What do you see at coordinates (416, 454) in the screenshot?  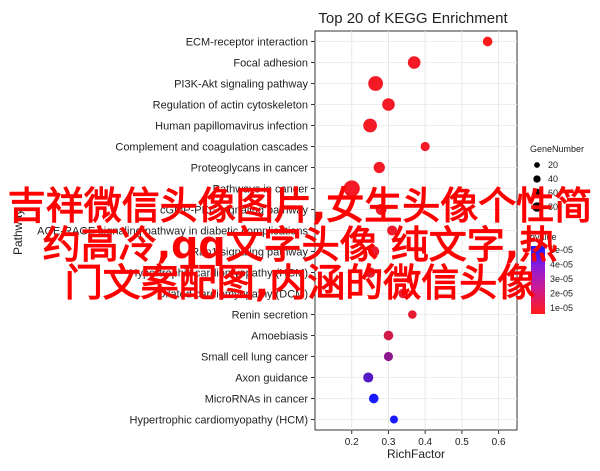 I see `x-axis-title: RichFactor` at bounding box center [416, 454].